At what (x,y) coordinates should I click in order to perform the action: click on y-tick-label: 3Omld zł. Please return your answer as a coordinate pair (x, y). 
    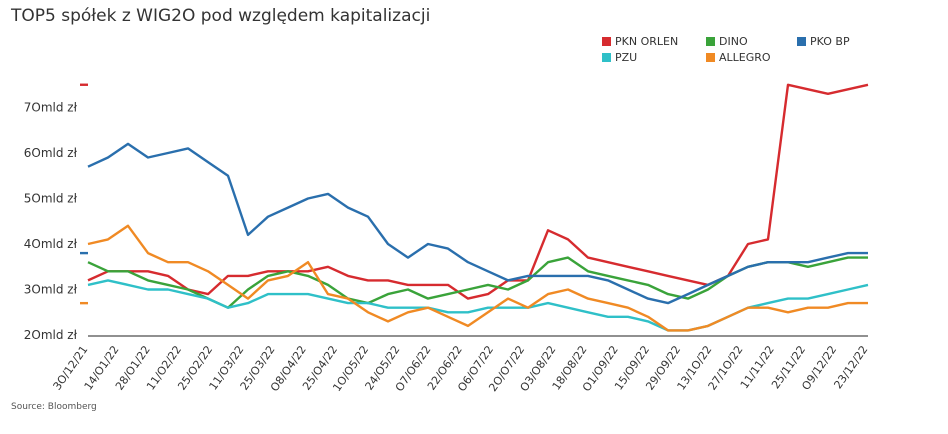
    Looking at the image, I should click on (51, 290).